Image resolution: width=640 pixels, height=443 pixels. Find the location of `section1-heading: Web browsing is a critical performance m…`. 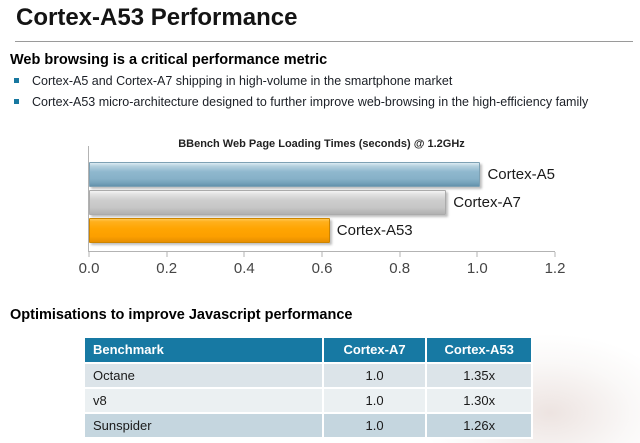

section1-heading: Web browsing is a critical performance m… is located at coordinates (169, 60).